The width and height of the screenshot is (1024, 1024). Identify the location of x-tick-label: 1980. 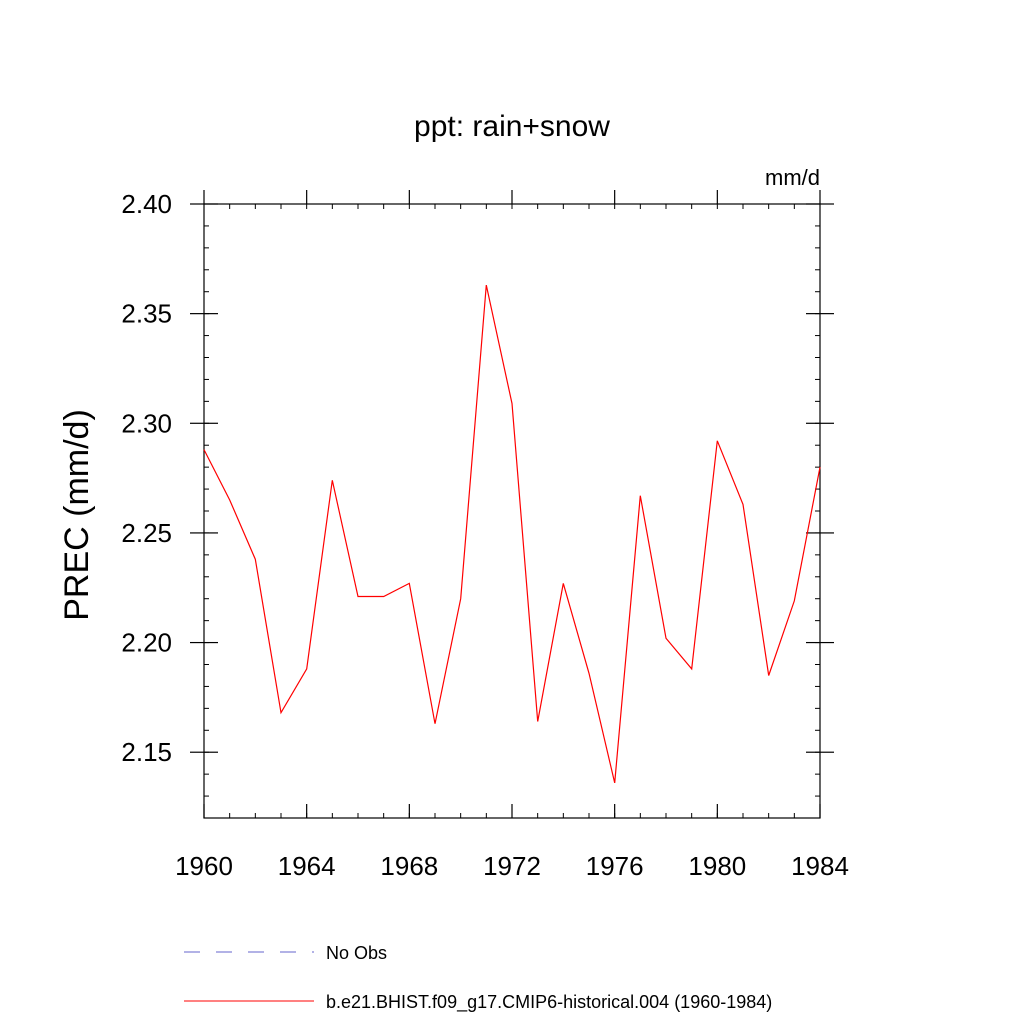
(717, 866).